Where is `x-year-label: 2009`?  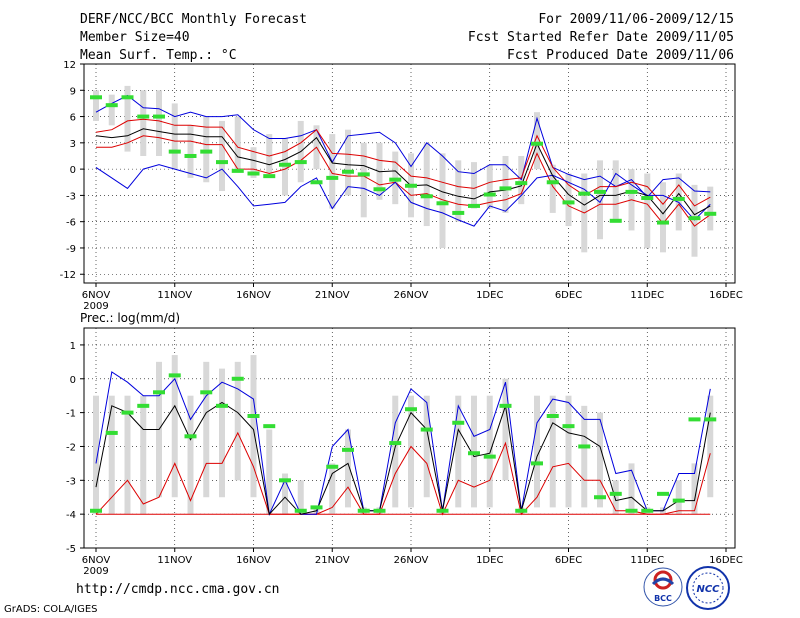 x-year-label: 2009 is located at coordinates (95, 306).